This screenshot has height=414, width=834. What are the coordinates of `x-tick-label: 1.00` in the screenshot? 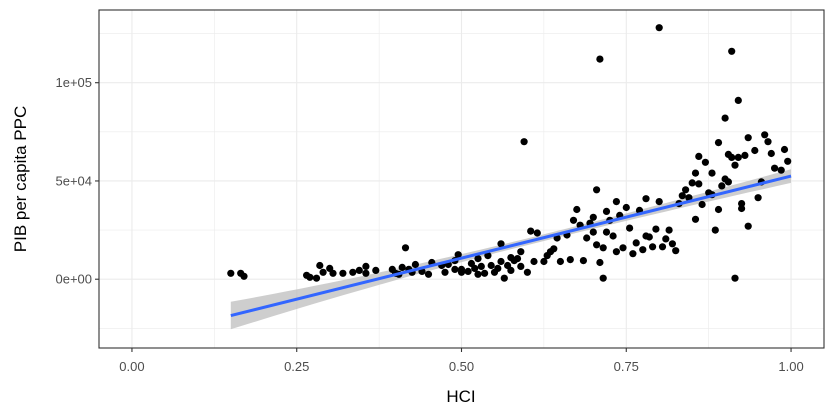 It's located at (790, 366).